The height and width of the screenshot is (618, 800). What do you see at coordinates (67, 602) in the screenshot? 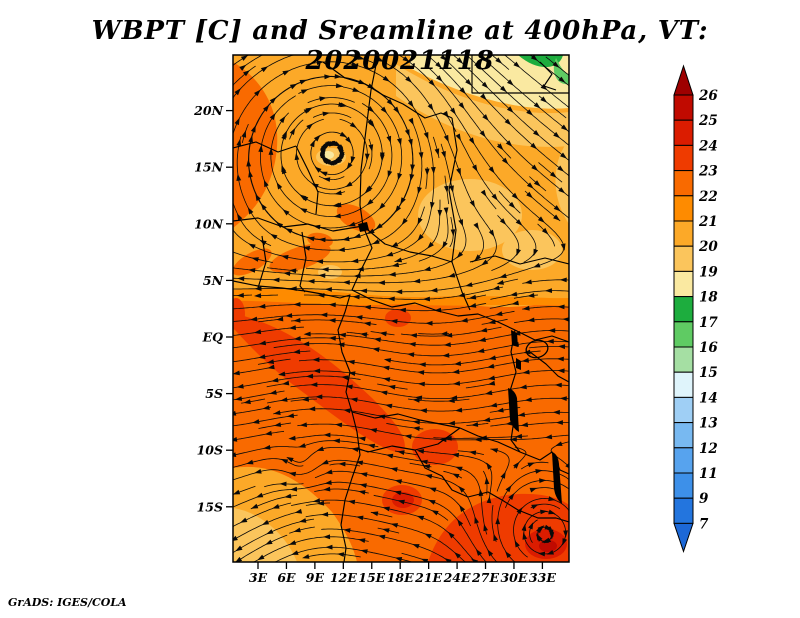
I see `credit-text: GrADS: IGES/COLA` at bounding box center [67, 602].